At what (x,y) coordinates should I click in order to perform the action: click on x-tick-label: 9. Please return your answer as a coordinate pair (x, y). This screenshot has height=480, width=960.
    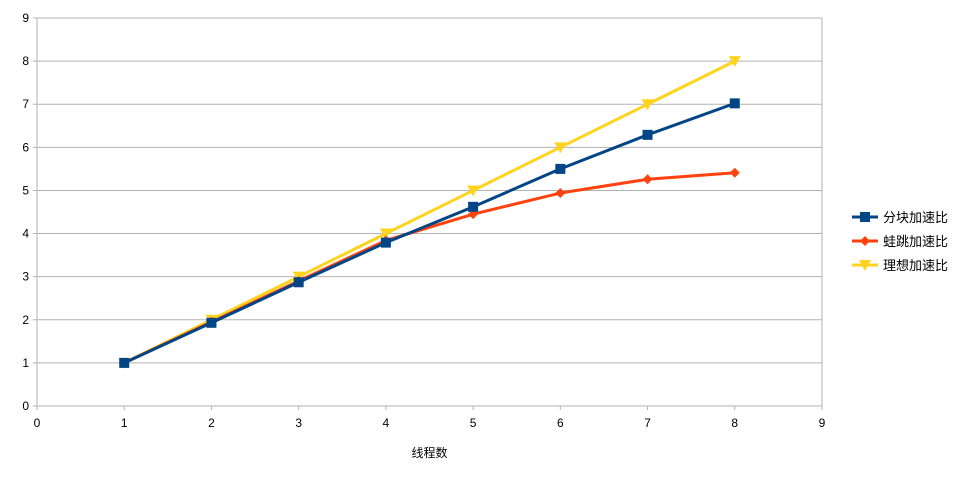
    Looking at the image, I should click on (822, 423).